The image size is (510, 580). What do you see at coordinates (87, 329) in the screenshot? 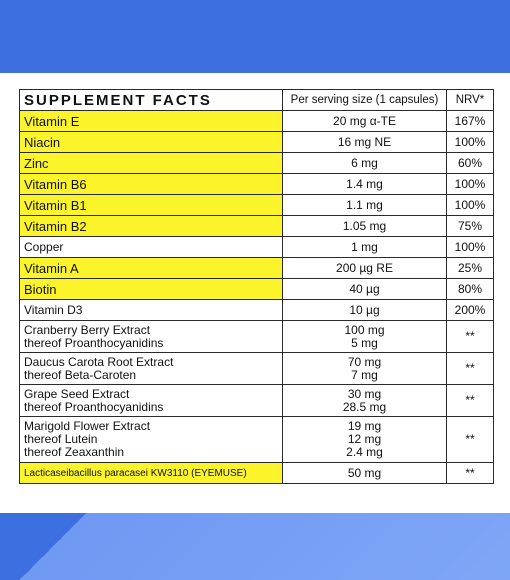
I see `extract-line: Cranberry Berry Extract` at bounding box center [87, 329].